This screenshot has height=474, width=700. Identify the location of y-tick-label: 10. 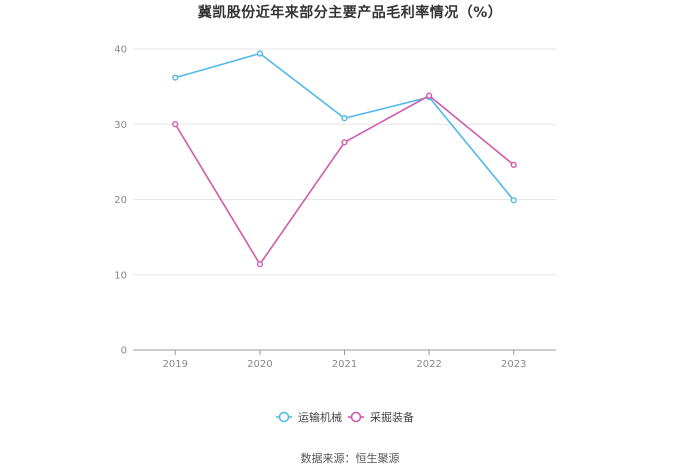
(120, 275).